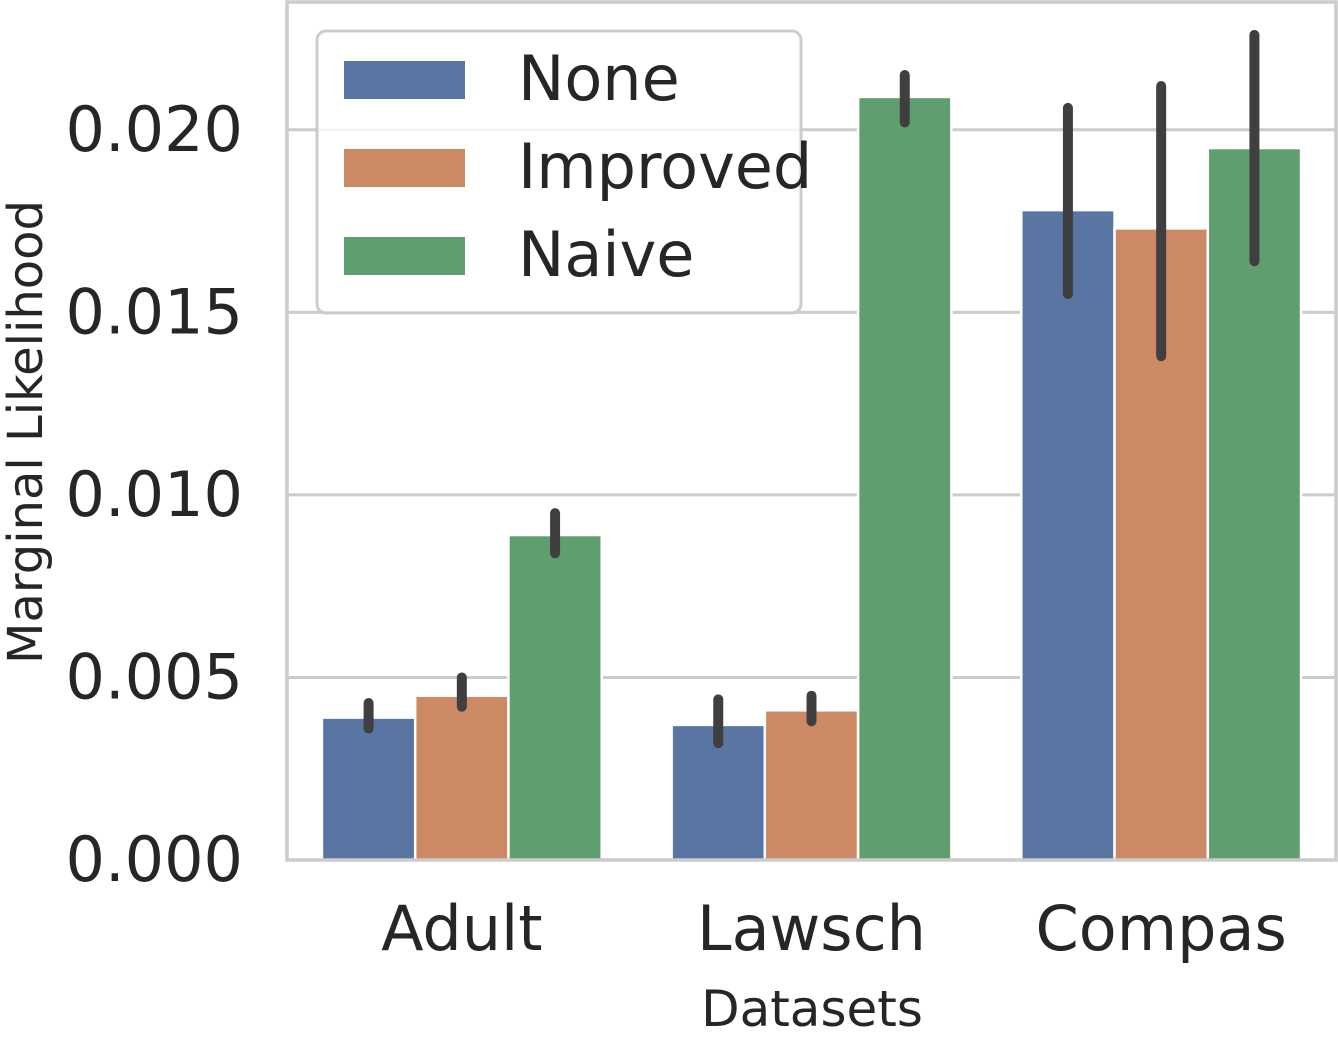  What do you see at coordinates (404, 256) in the screenshot?
I see `legend-swatch-naive` at bounding box center [404, 256].